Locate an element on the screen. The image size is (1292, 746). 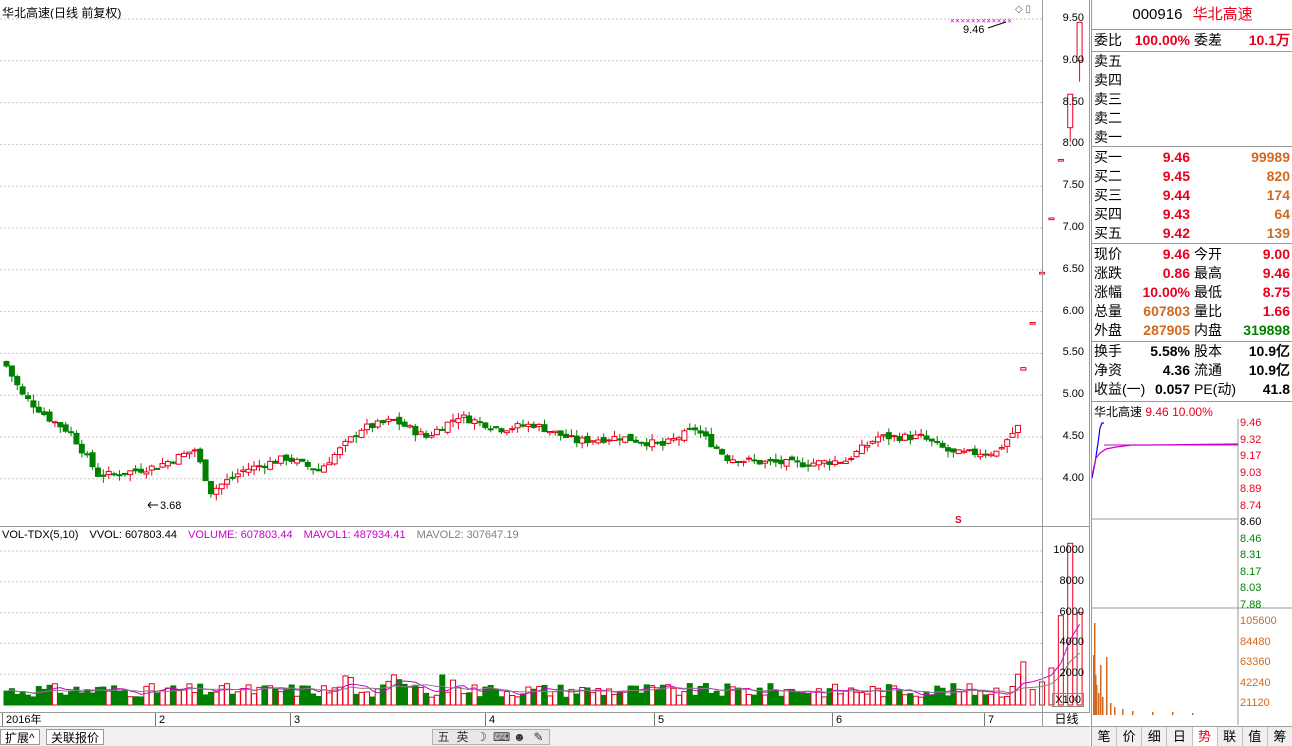
ime-tools-icon: ✎ is located at coordinates (538, 737).